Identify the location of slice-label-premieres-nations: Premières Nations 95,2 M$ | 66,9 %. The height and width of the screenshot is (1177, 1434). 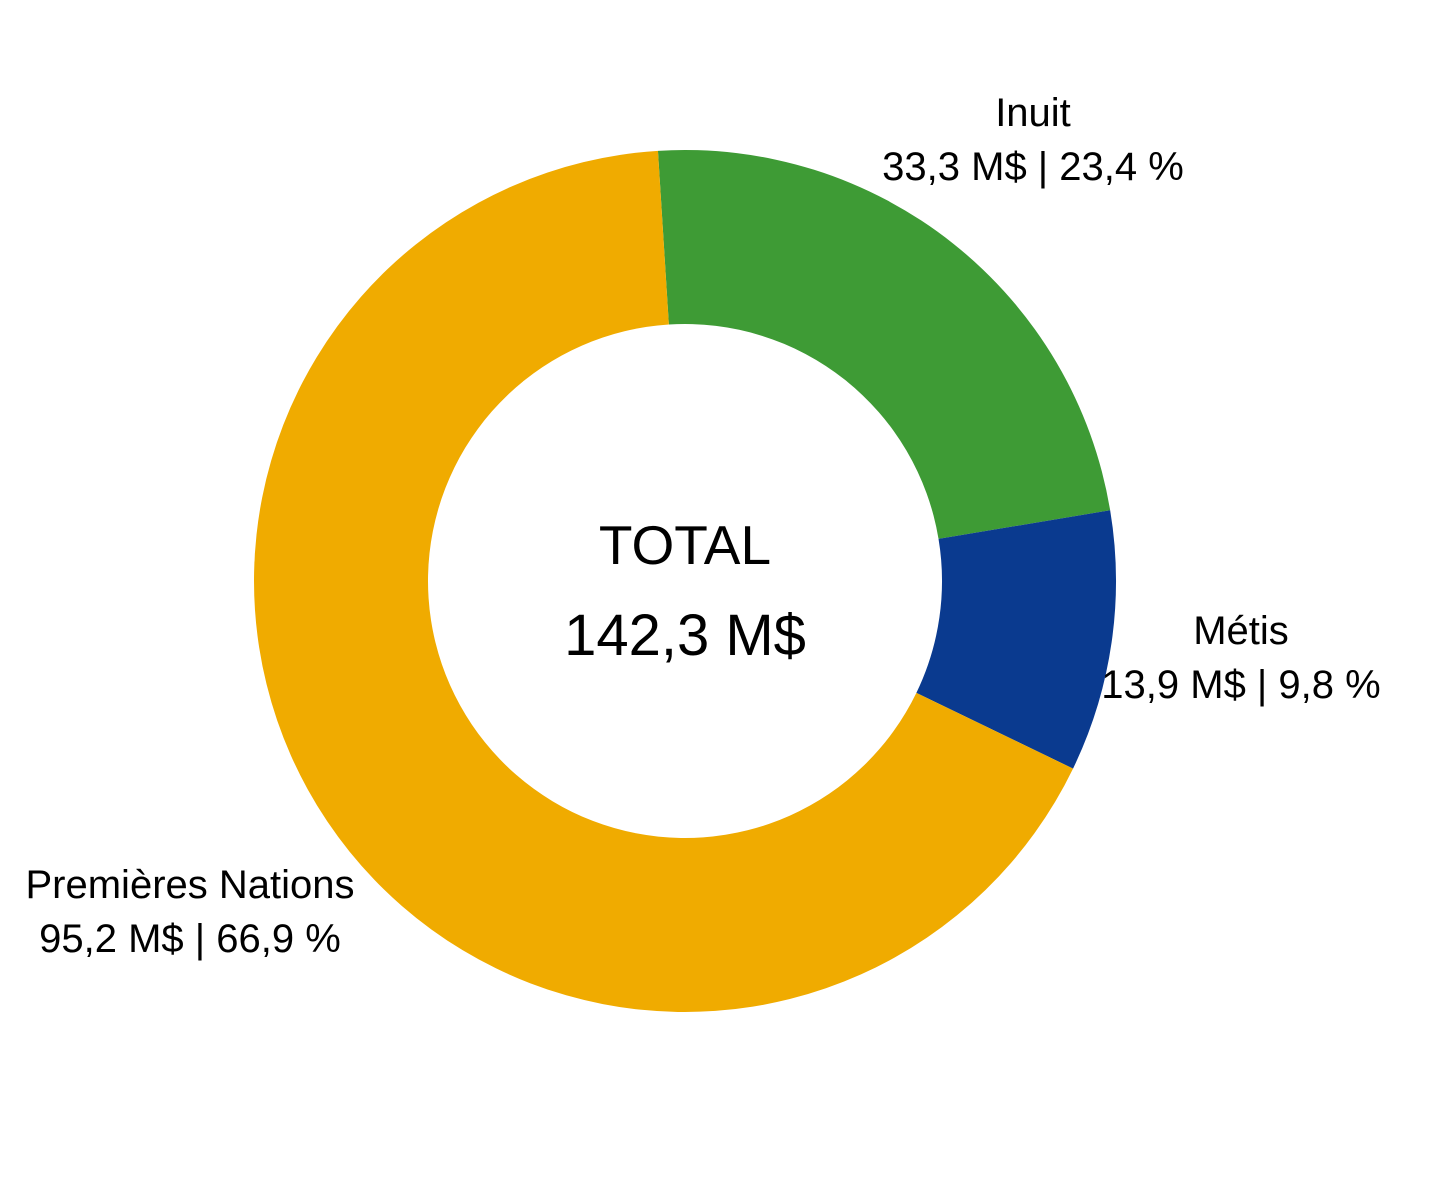
(189, 912).